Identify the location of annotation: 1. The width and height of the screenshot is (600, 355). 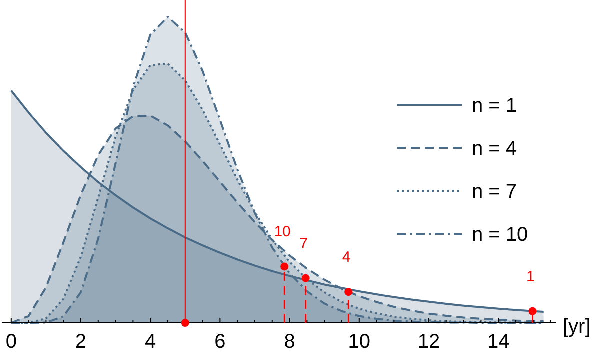
(530, 277).